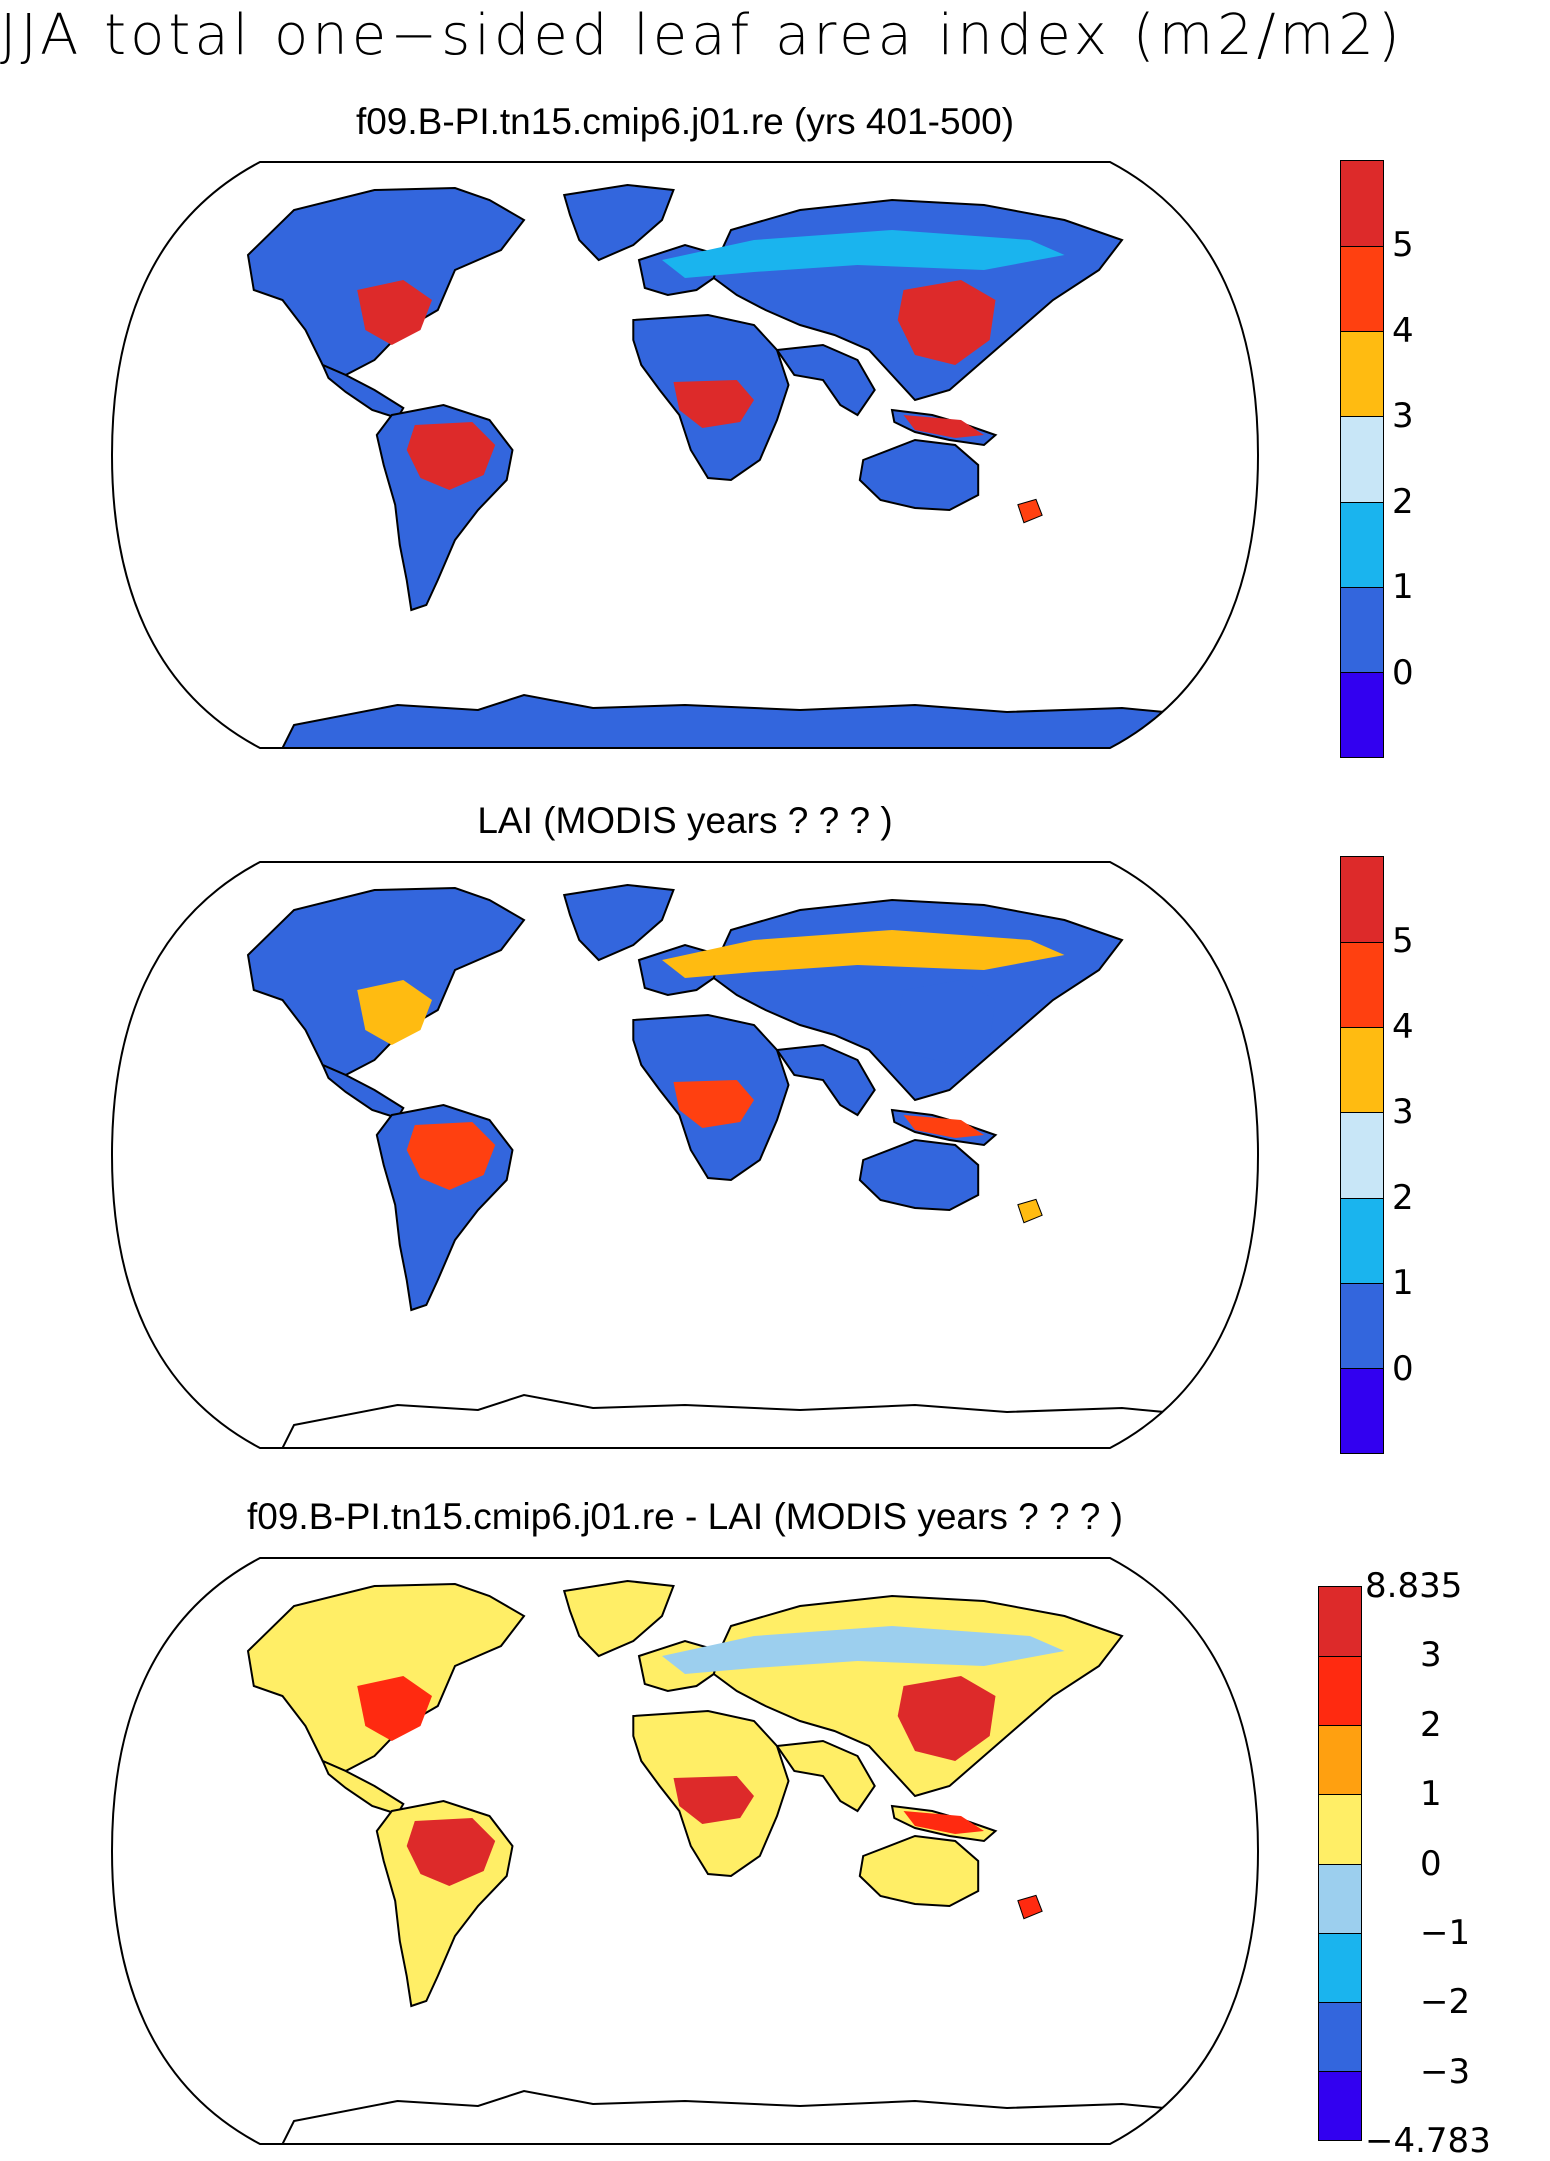 This screenshot has width=1550, height=2161. Describe the element at coordinates (1452, 459) in the screenshot. I see `panel-1-colorbar-labels: 0 1 2 3 4 5` at that location.